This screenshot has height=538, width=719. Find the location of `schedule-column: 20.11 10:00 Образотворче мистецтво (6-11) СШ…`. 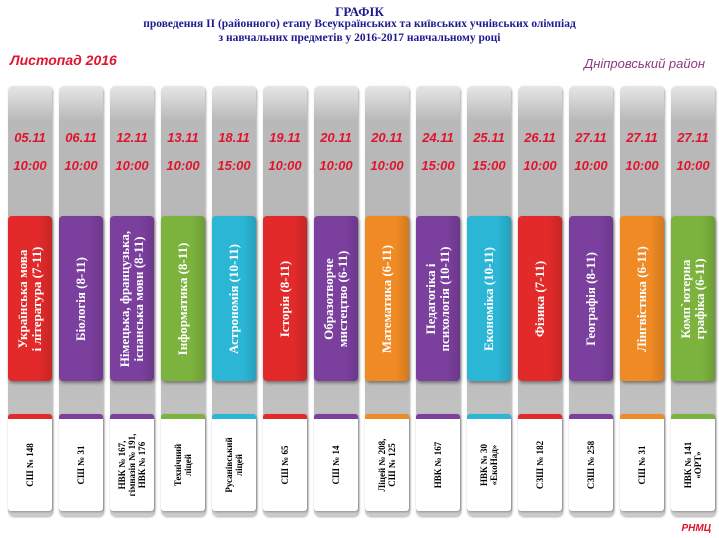

schedule-column: 20.11 10:00 Образотворче мистецтво (6-11) СШ… is located at coordinates (336, 301).